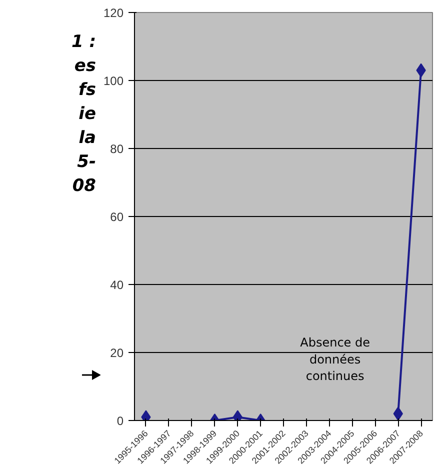  Describe the element at coordinates (117, 217) in the screenshot. I see `y-tick-label: 60` at that location.